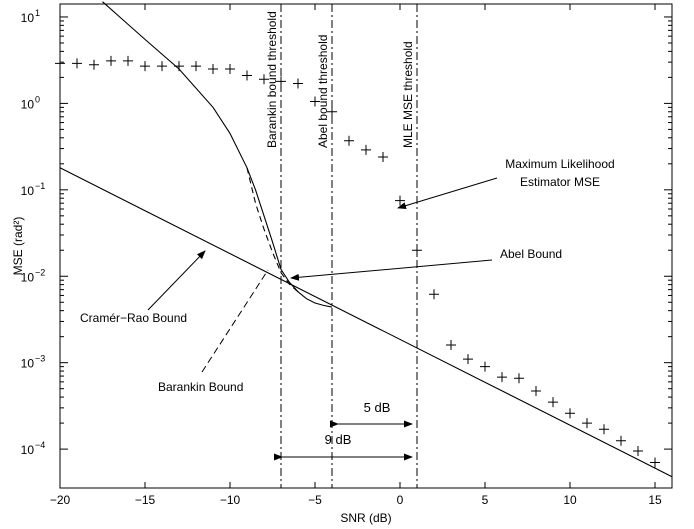 The height and width of the screenshot is (529, 694). What do you see at coordinates (408, 94) in the screenshot?
I see `threshold-label: MLE MSE threshold` at bounding box center [408, 94].